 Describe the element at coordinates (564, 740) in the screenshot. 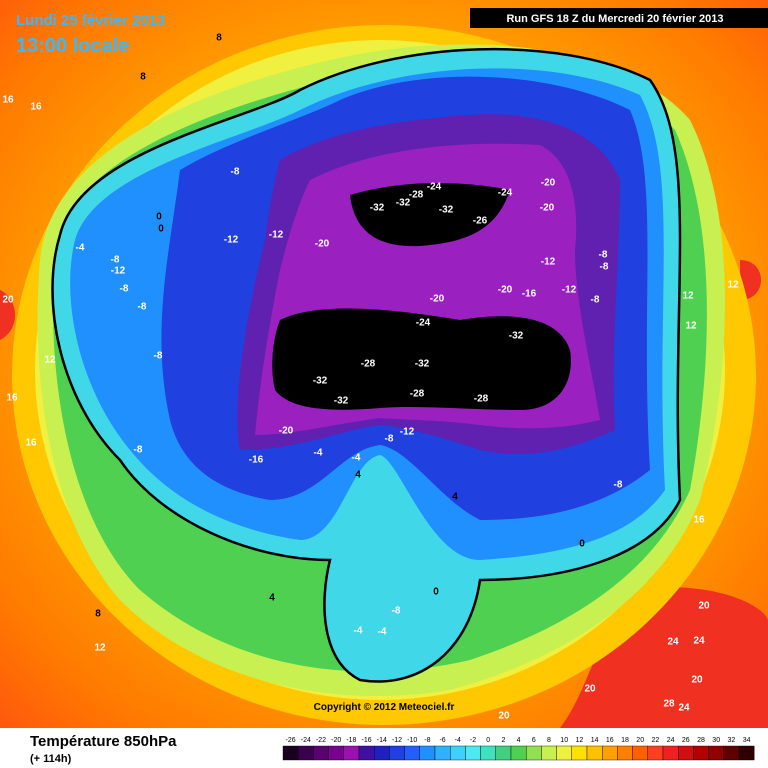

I see `colorbar-label: 10` at that location.